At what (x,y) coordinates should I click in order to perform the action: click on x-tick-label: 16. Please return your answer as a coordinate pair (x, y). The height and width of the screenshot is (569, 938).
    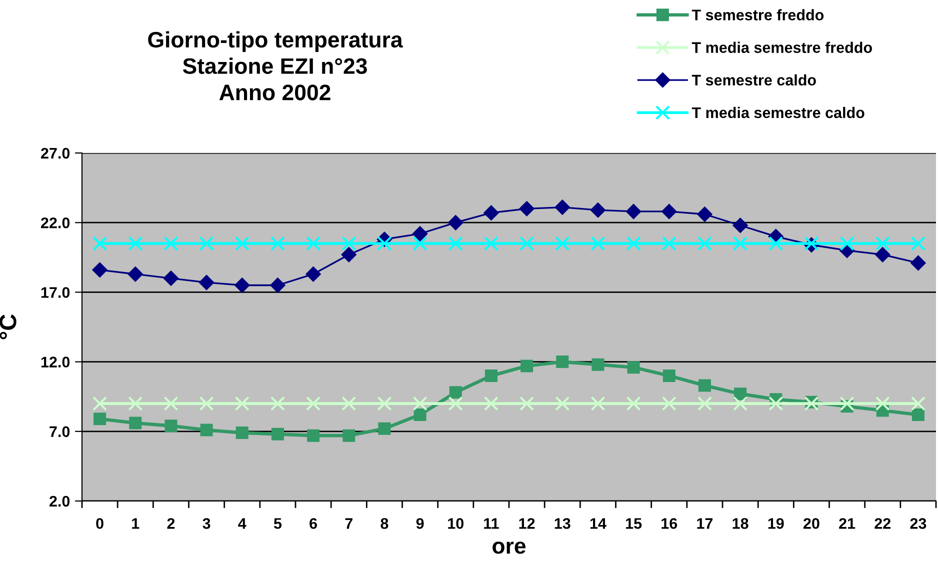
    Looking at the image, I should click on (670, 523).